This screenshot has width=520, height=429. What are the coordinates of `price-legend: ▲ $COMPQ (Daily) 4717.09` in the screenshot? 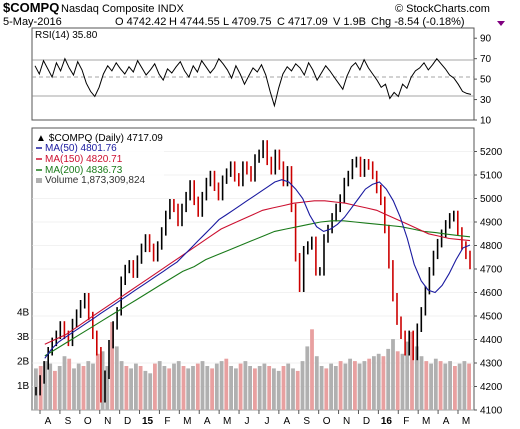 It's located at (99, 138).